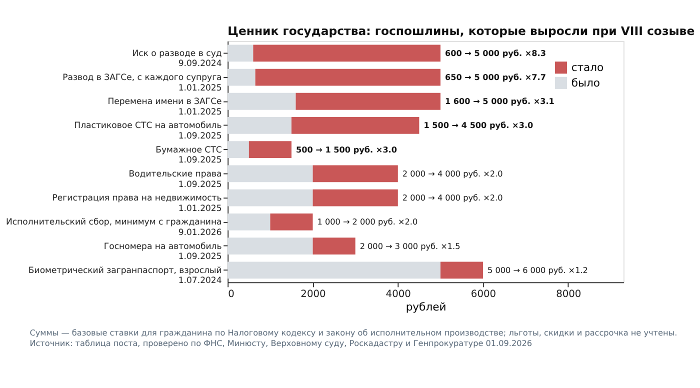 The width and height of the screenshot is (700, 388). What do you see at coordinates (585, 83) in the screenshot?
I see `legend-label: было` at bounding box center [585, 83].